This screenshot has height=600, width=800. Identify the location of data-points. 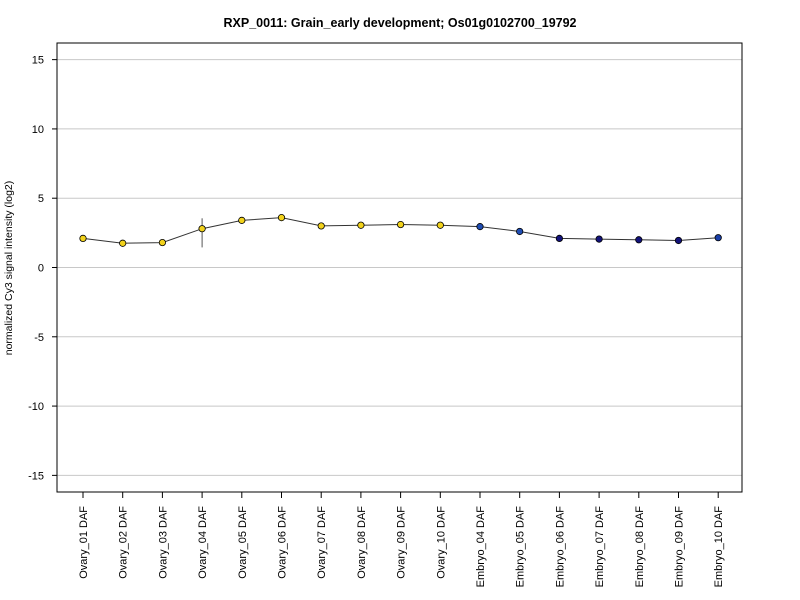
(400, 230).